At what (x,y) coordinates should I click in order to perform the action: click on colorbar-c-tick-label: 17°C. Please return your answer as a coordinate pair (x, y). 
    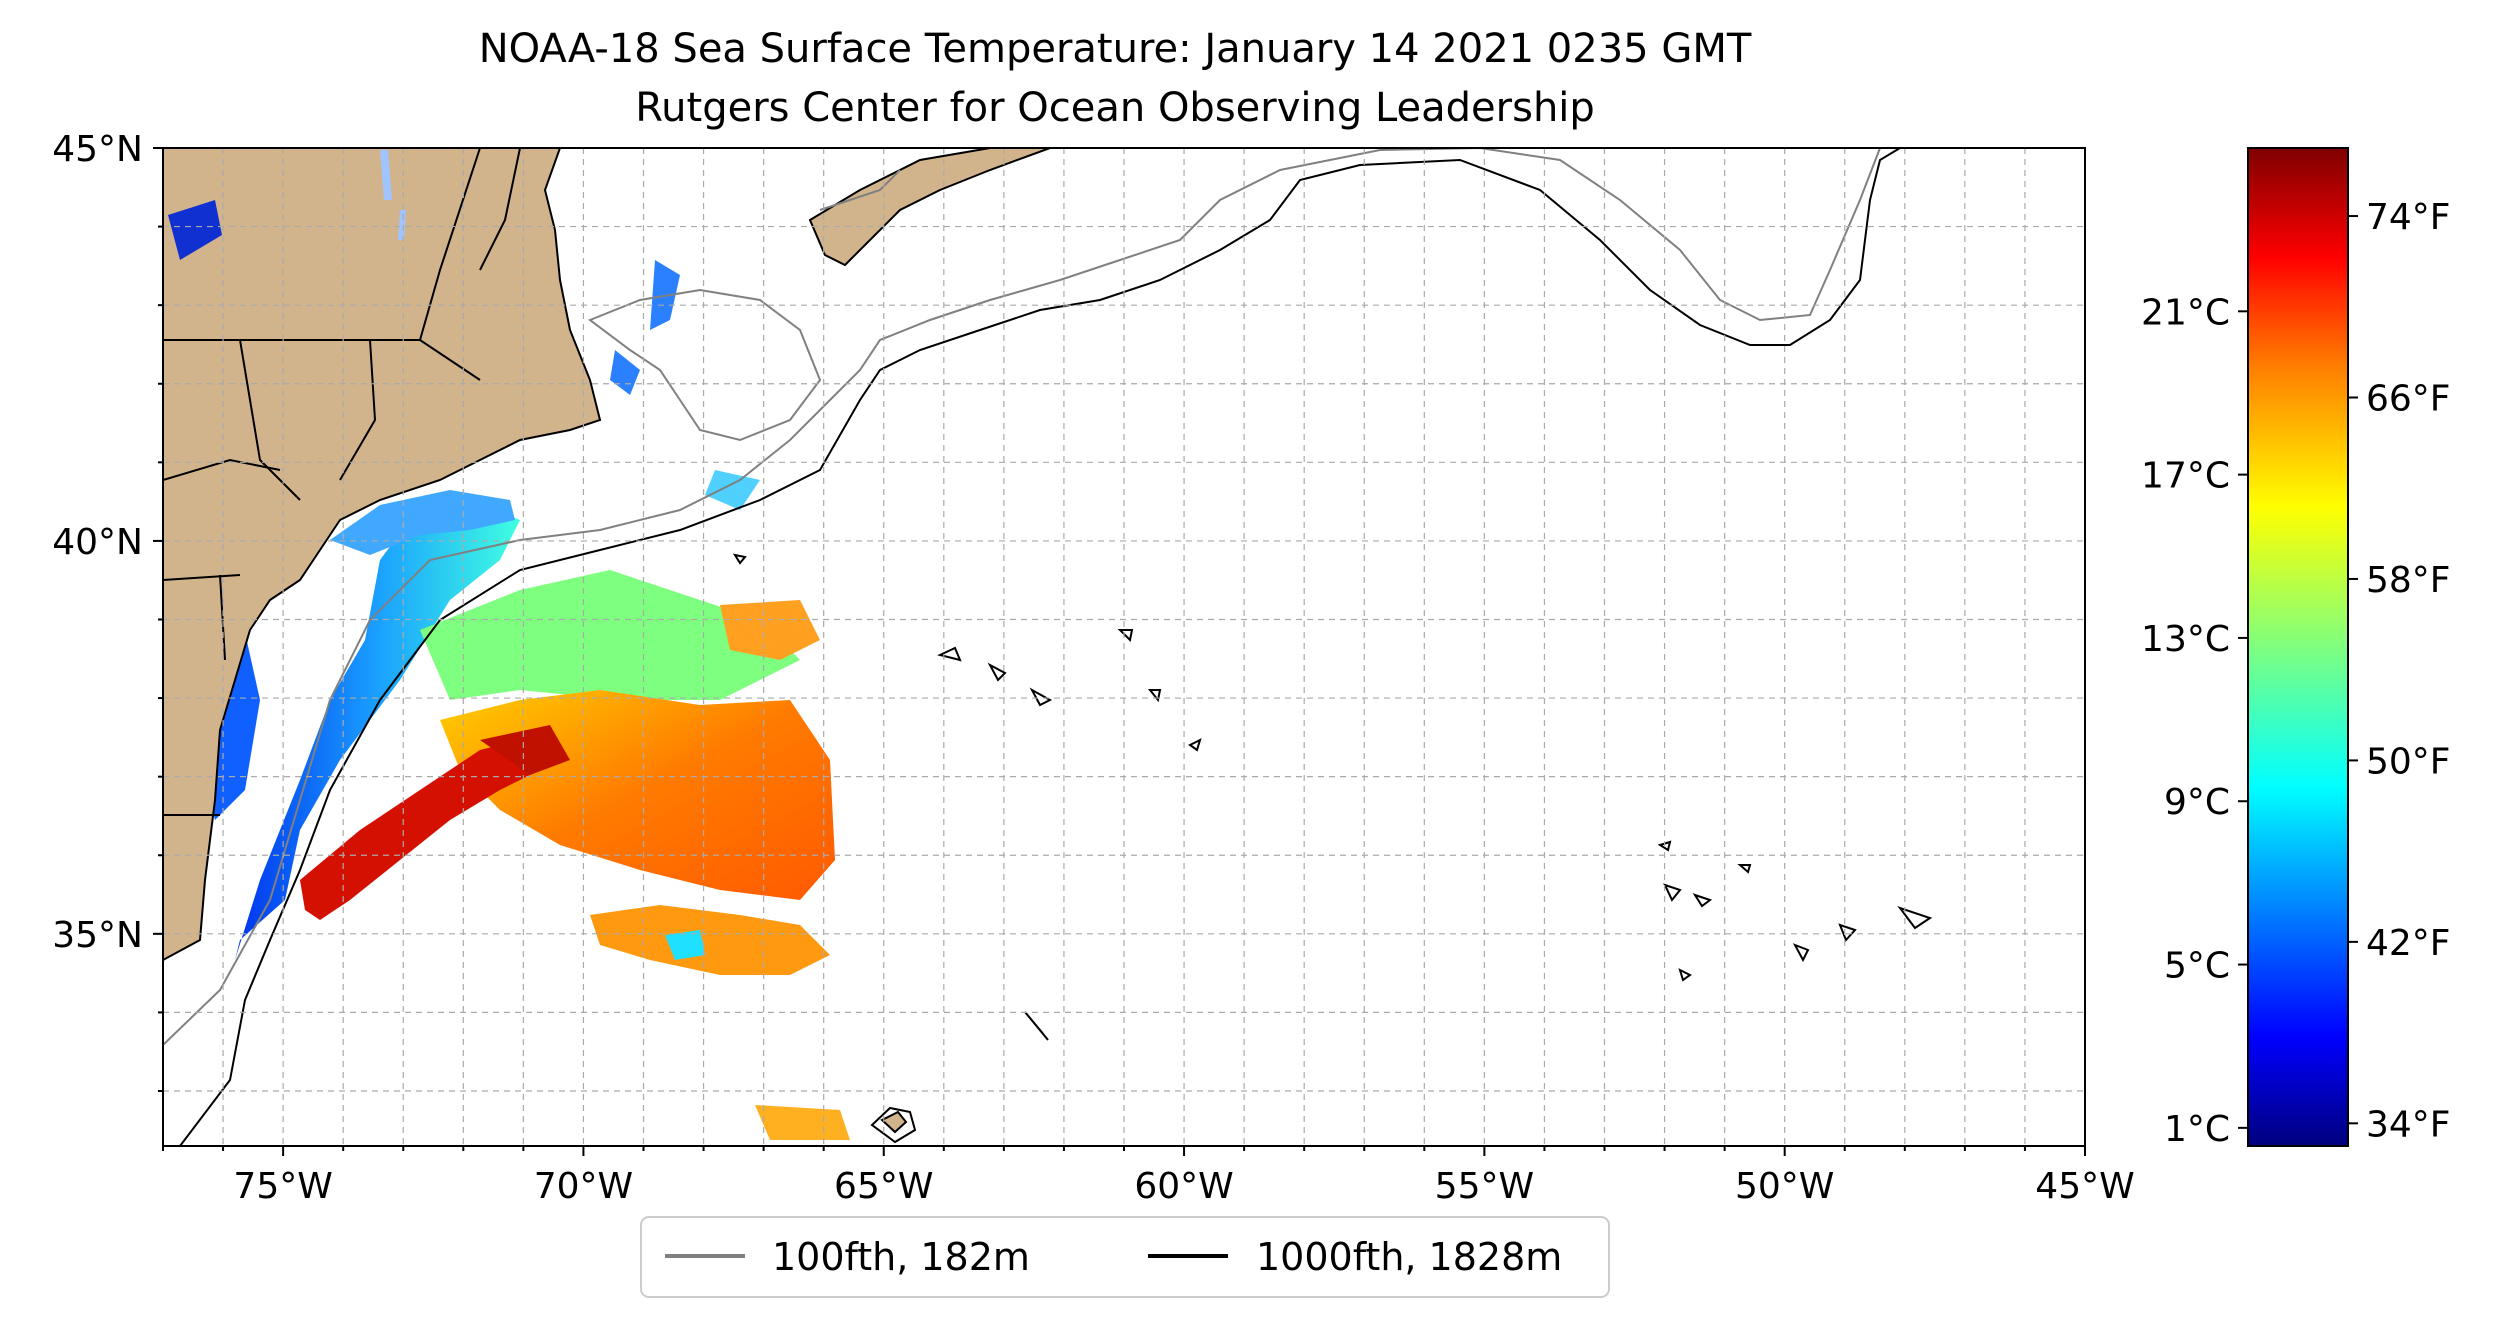
    Looking at the image, I should click on (2185, 476).